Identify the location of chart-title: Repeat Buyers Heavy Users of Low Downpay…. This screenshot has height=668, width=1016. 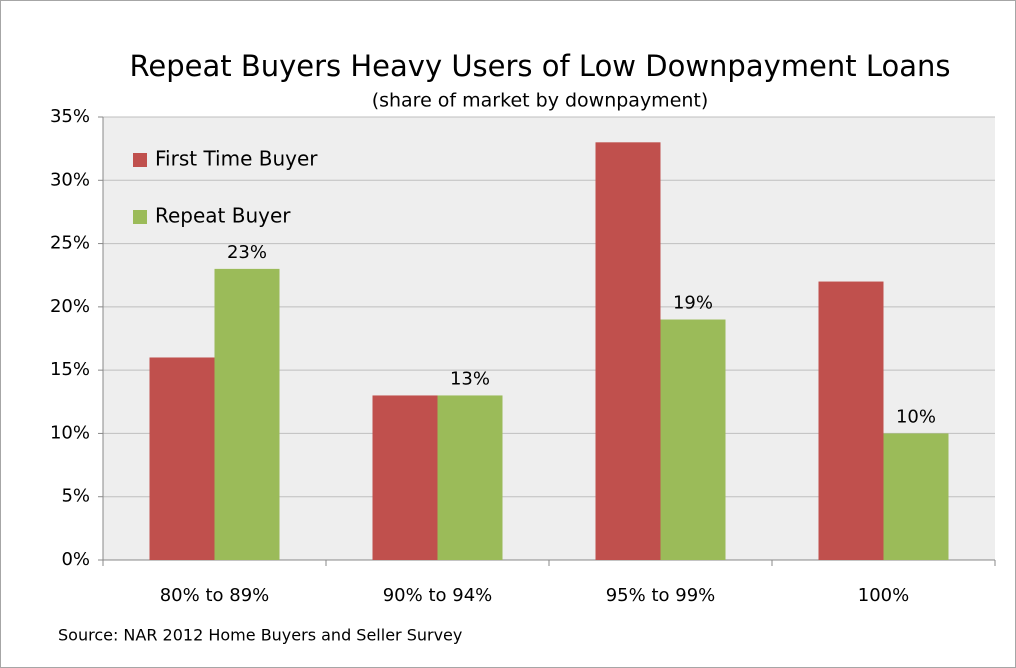
(540, 66).